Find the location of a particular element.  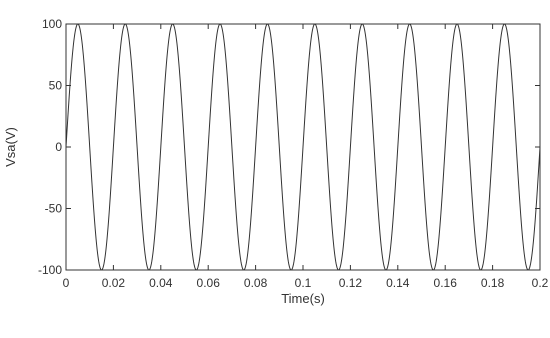

x-tick-label: 0.08 is located at coordinates (256, 283).